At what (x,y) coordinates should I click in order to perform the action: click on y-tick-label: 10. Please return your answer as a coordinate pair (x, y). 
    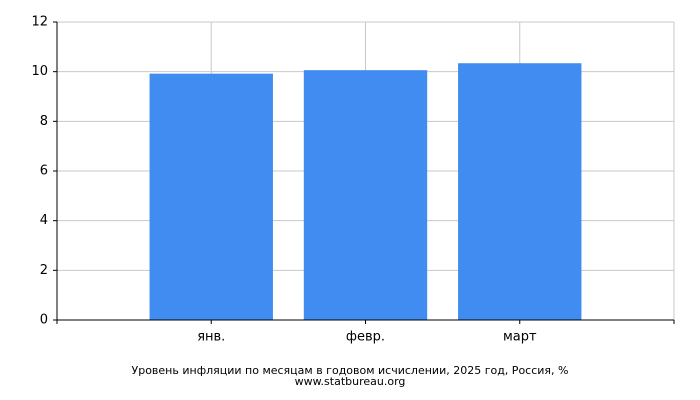
    Looking at the image, I should click on (39, 71).